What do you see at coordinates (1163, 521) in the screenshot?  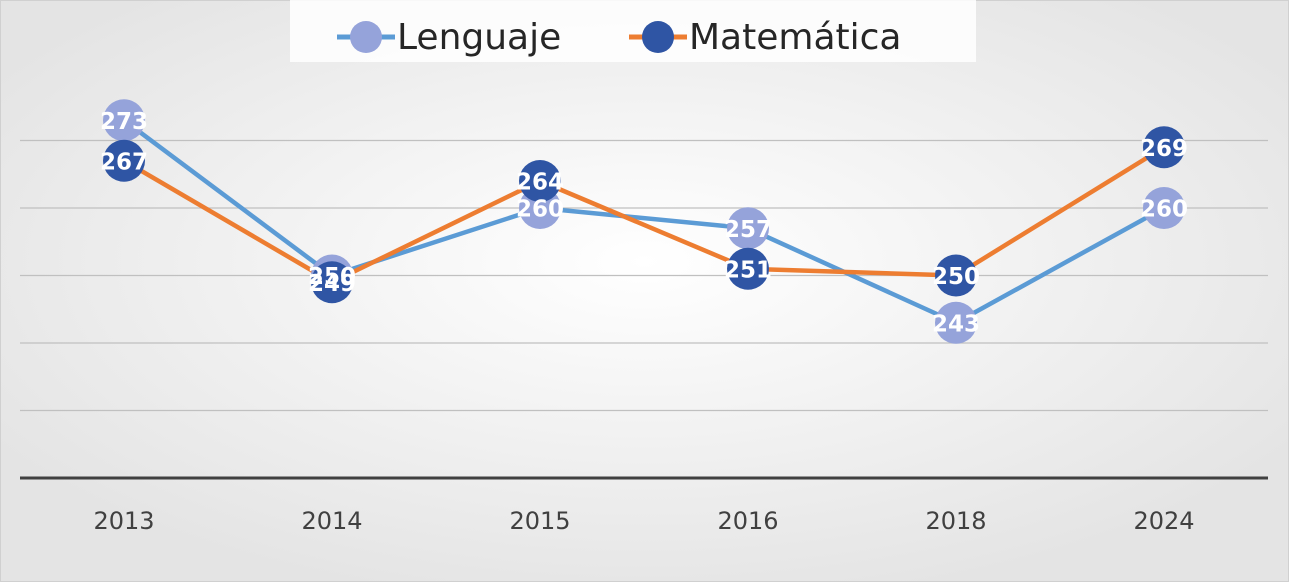 I see `x-tick-label: 2024` at bounding box center [1163, 521].